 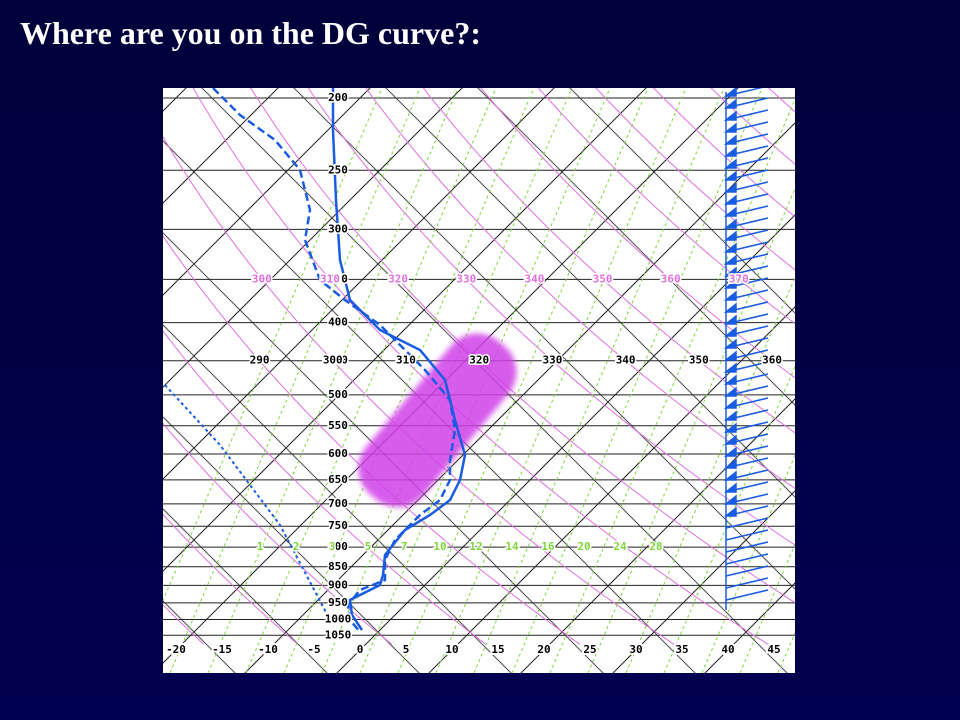 What do you see at coordinates (338, 394) in the screenshot?
I see `pressure-label: 500` at bounding box center [338, 394].